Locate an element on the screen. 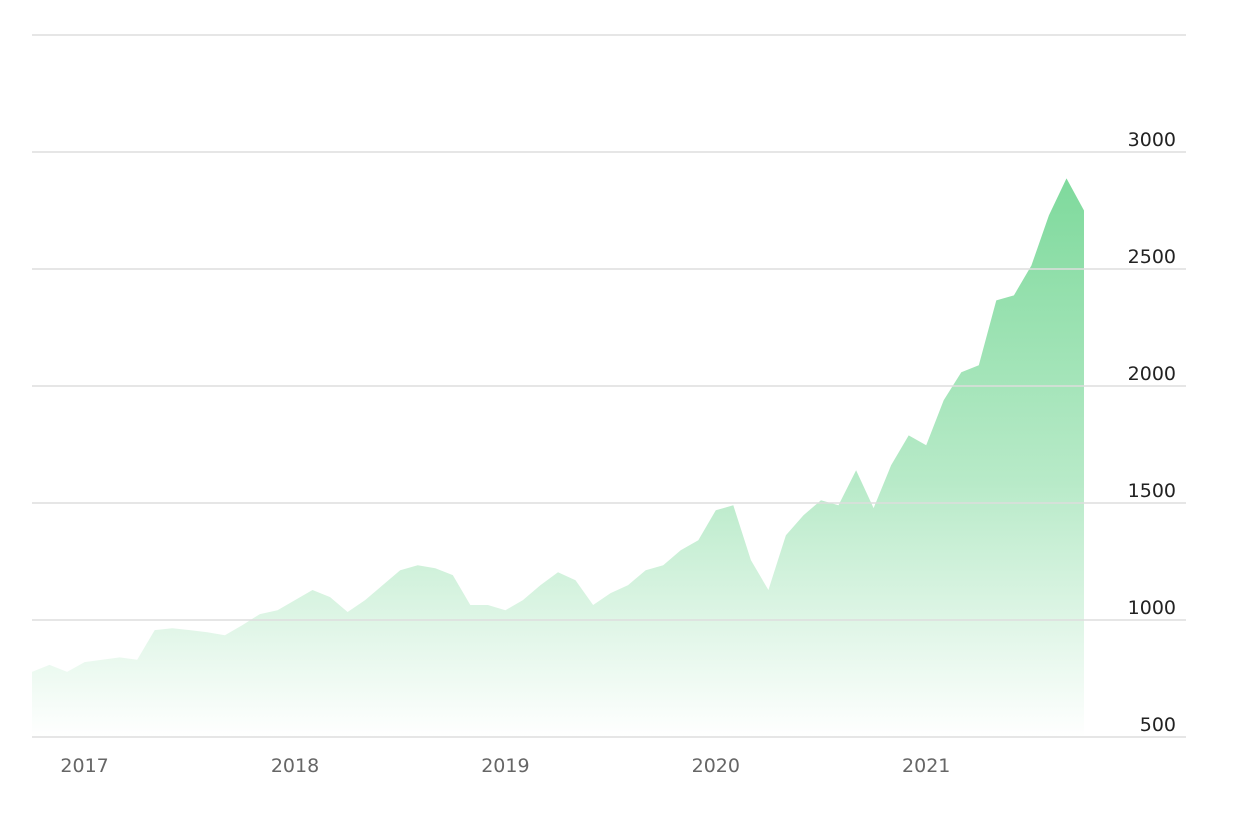  y-tick-label: 2000 is located at coordinates (1152, 374).